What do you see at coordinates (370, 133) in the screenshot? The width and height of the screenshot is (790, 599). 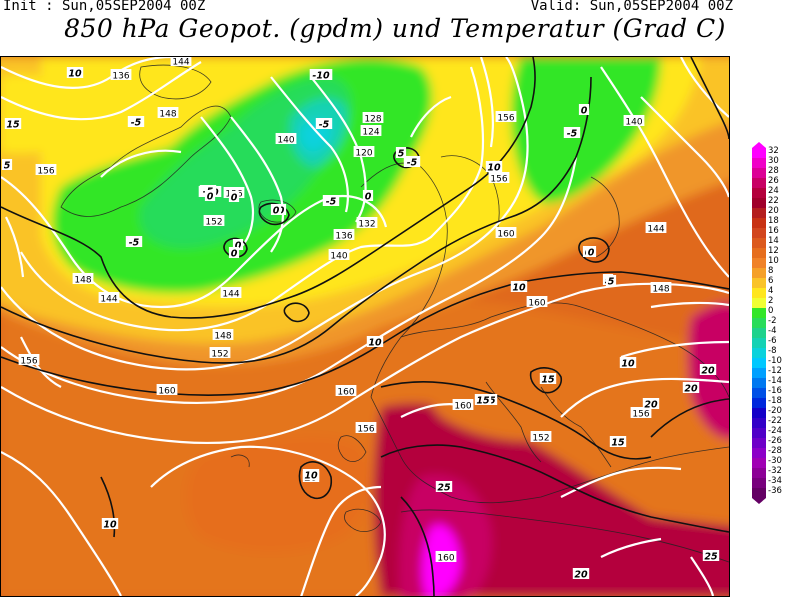 I see `geopotential-label: 124` at bounding box center [370, 133].